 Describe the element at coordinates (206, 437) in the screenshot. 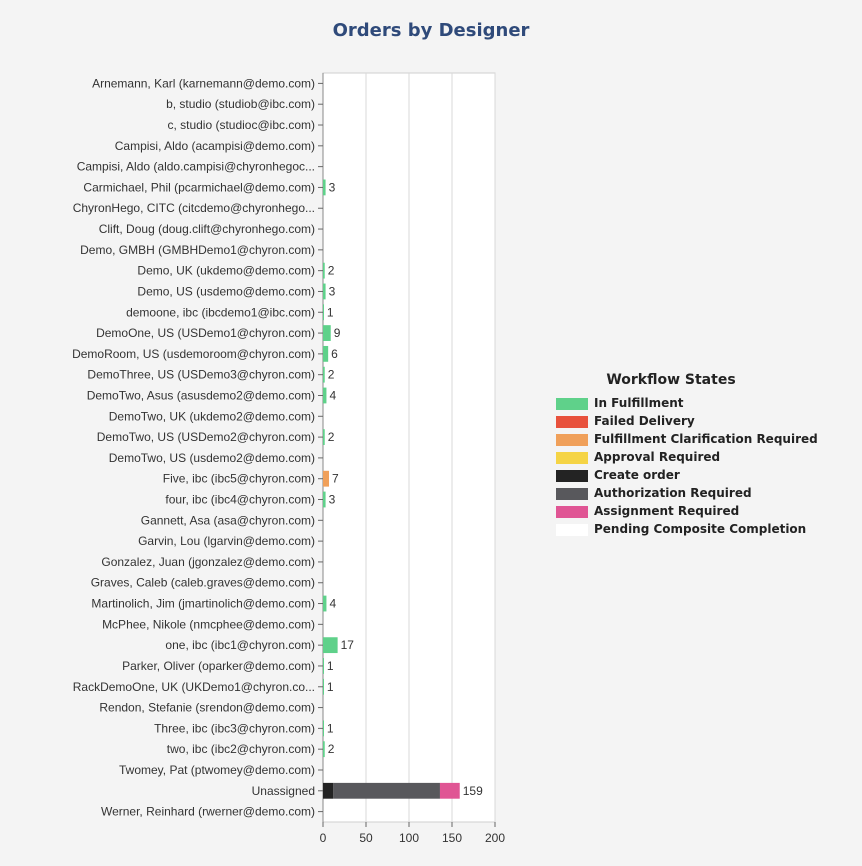

I see `y-tick-label: DemoTwo, US (USDemo2@chyron.com)` at that location.